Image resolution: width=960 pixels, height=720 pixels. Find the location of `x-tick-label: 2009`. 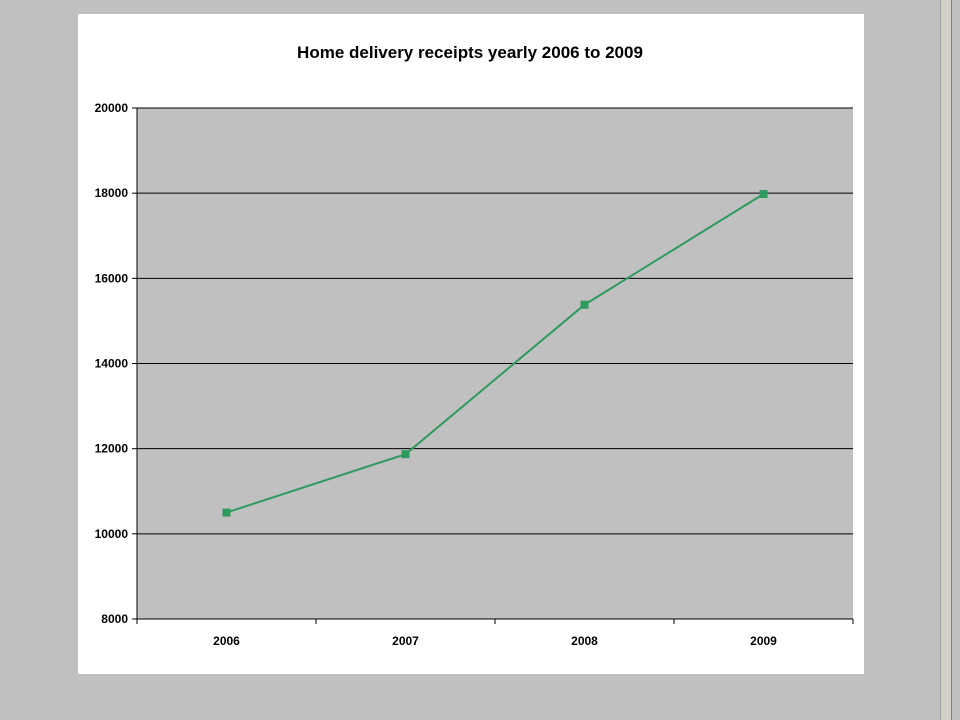

x-tick-label: 2009 is located at coordinates (763, 641).